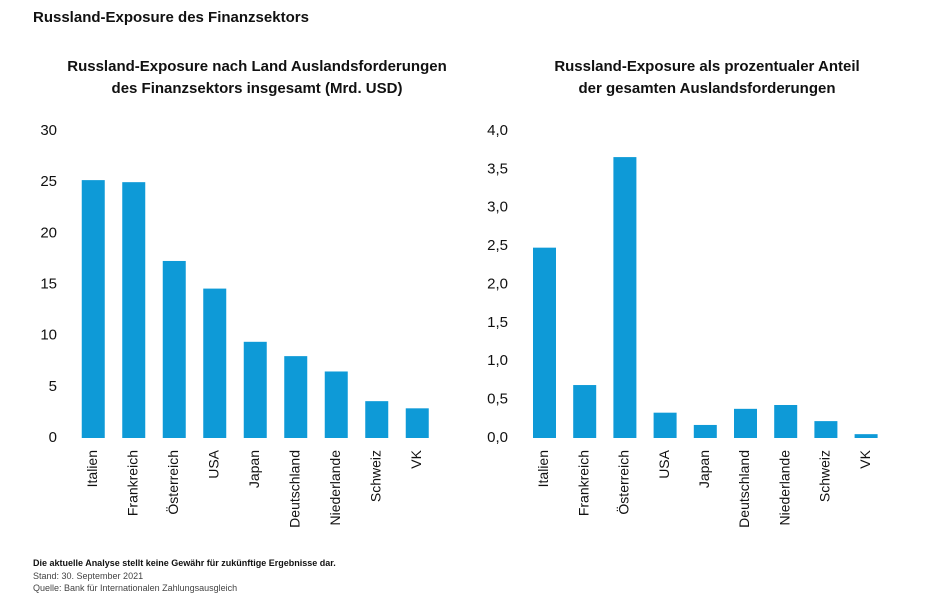 Image resolution: width=940 pixels, height=606 pixels. What do you see at coordinates (497, 437) in the screenshot?
I see `y-tick-label: 0,0` at bounding box center [497, 437].